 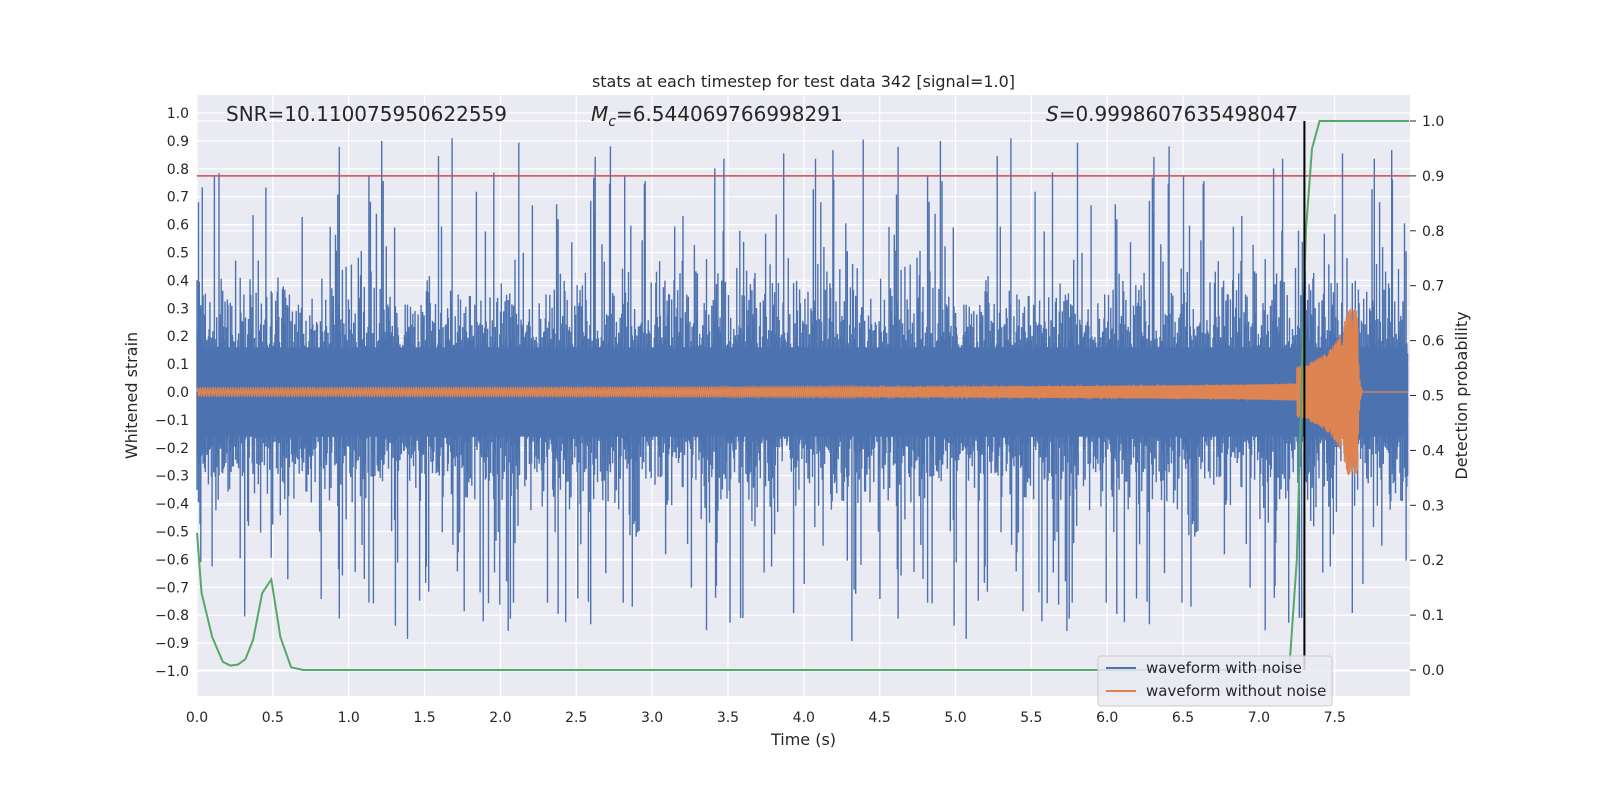 I want to click on y2-tick-label: 0.7, so click(x=1433, y=287).